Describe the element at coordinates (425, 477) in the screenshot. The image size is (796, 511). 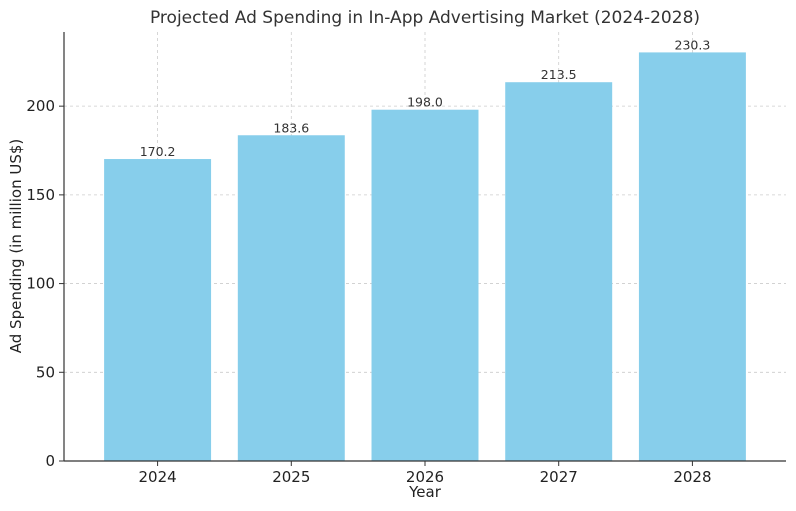
I see `x-tick-label-2026: 2026` at that location.